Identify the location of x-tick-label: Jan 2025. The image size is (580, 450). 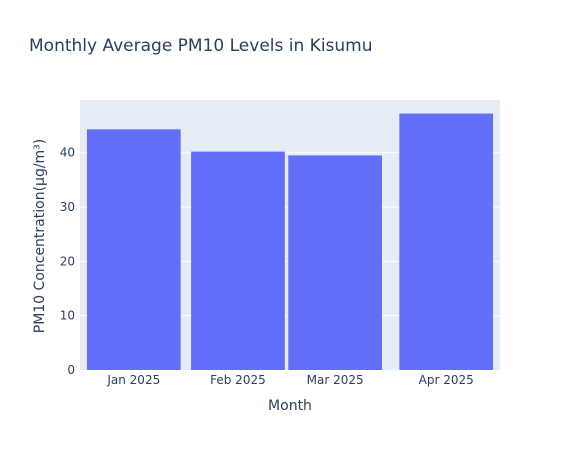
(133, 380).